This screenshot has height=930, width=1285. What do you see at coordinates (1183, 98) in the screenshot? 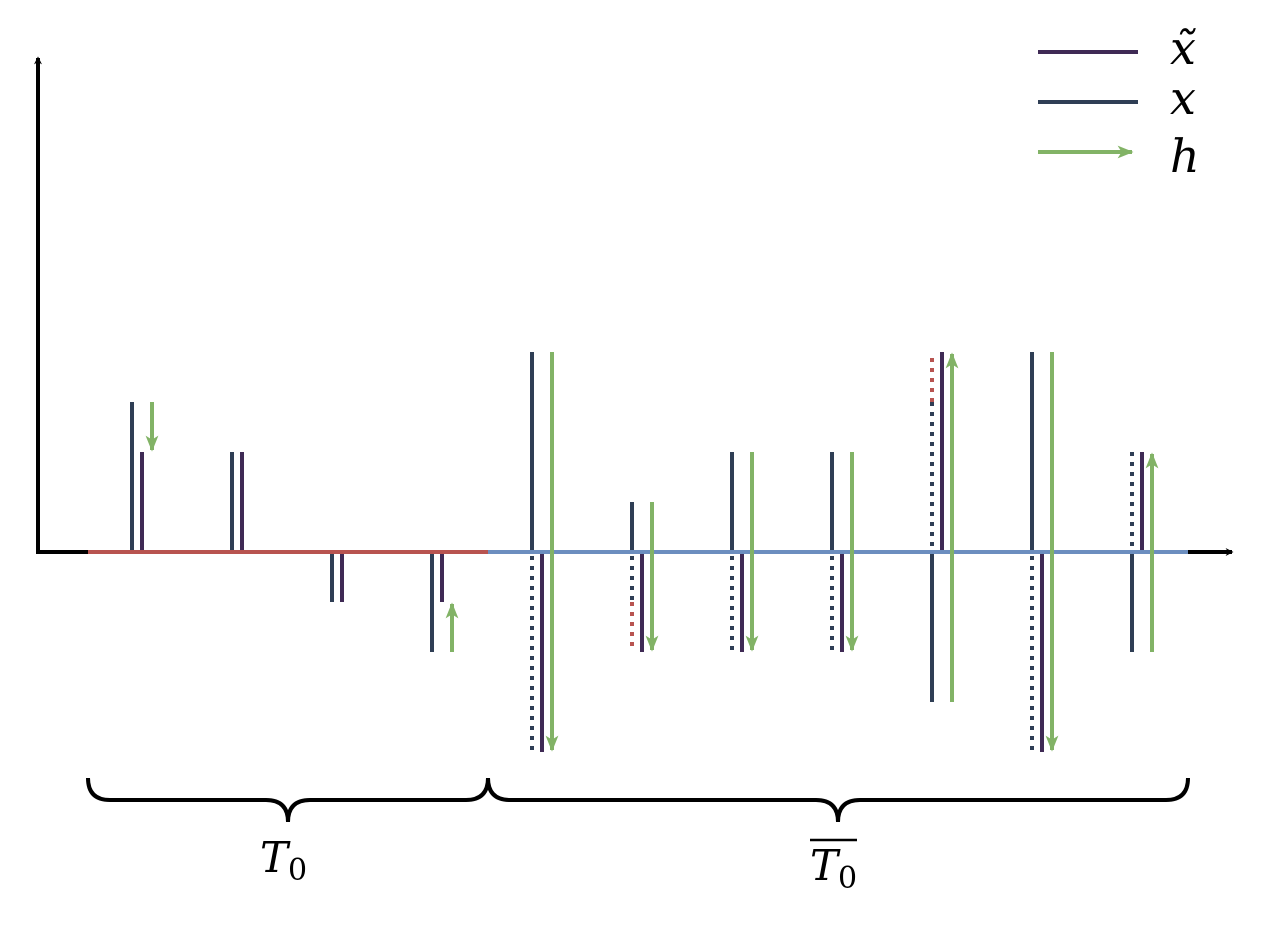
I see `legend-label: x` at bounding box center [1183, 98].